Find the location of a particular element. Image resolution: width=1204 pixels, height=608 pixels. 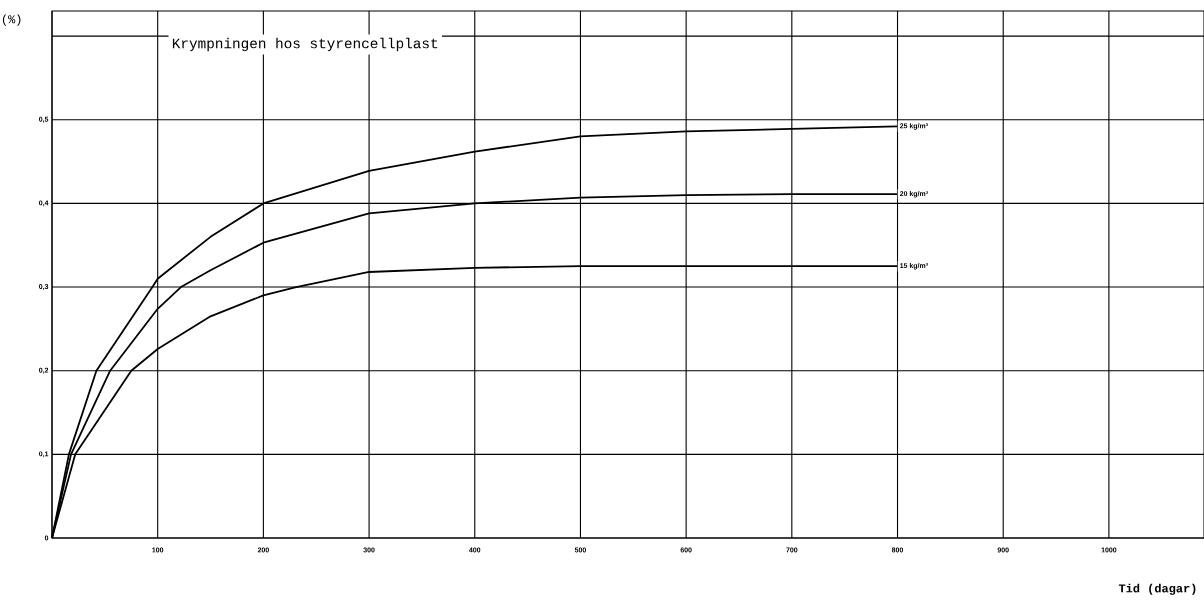

text: Krympningen hos styrencellplast is located at coordinates (305, 44).